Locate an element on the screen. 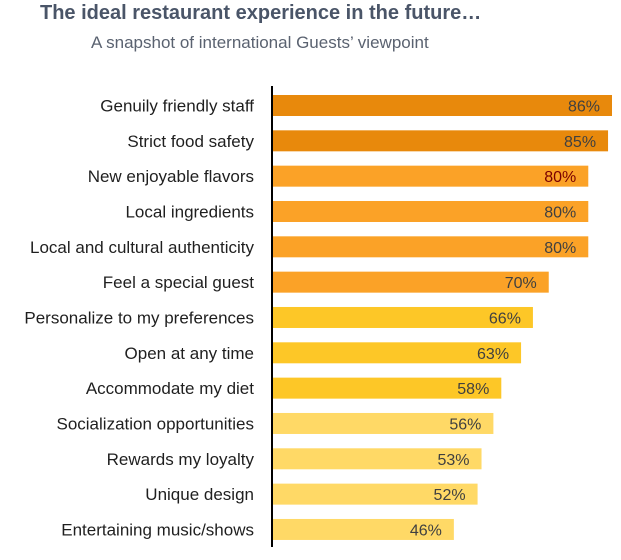 The image size is (621, 560). bar-accommodate-my-diet is located at coordinates (387, 388).